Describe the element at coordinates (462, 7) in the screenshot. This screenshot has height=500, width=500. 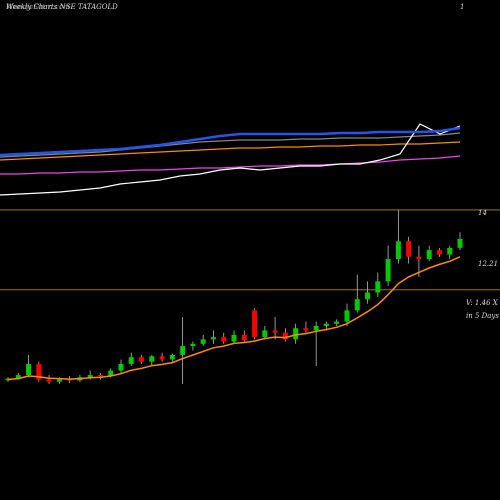
I see `corner-label: 1` at that location.